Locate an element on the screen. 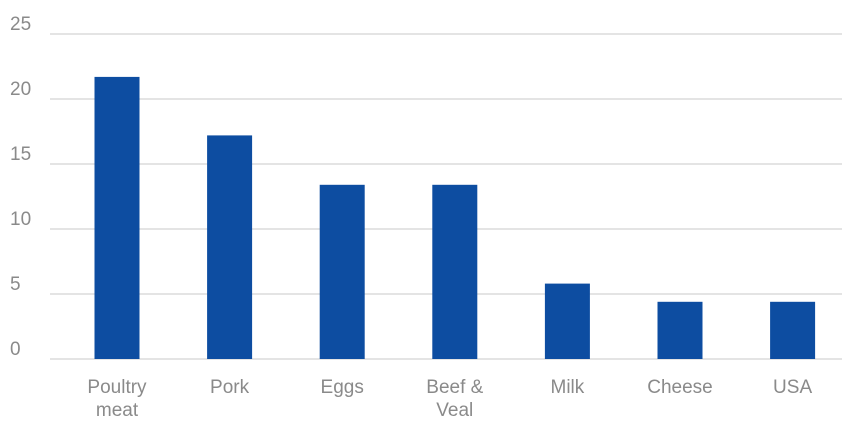  x-category-label-line: Pork is located at coordinates (230, 387).